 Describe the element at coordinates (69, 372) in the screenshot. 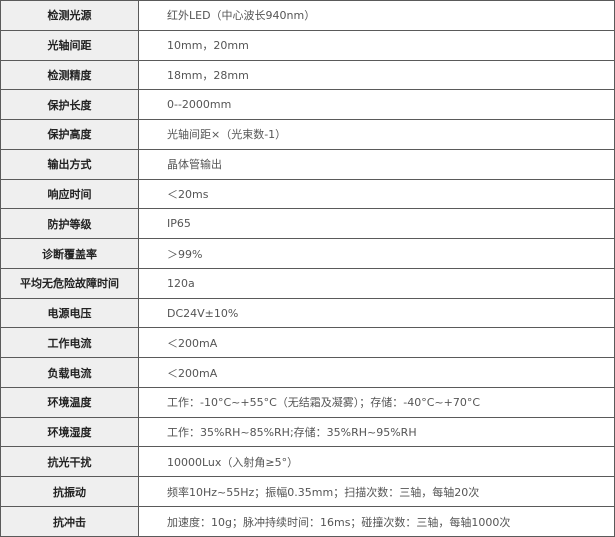

I see `spec-label: 负载电流` at that location.